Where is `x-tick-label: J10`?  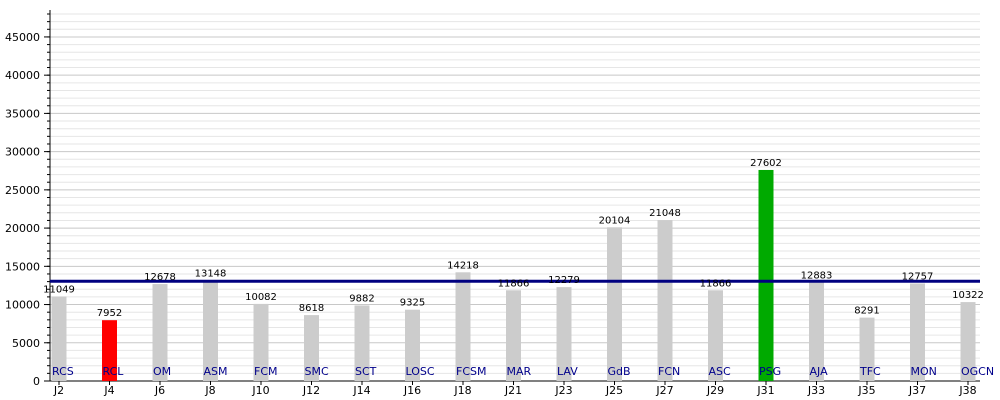 x-tick-label: J10 is located at coordinates (260, 390).